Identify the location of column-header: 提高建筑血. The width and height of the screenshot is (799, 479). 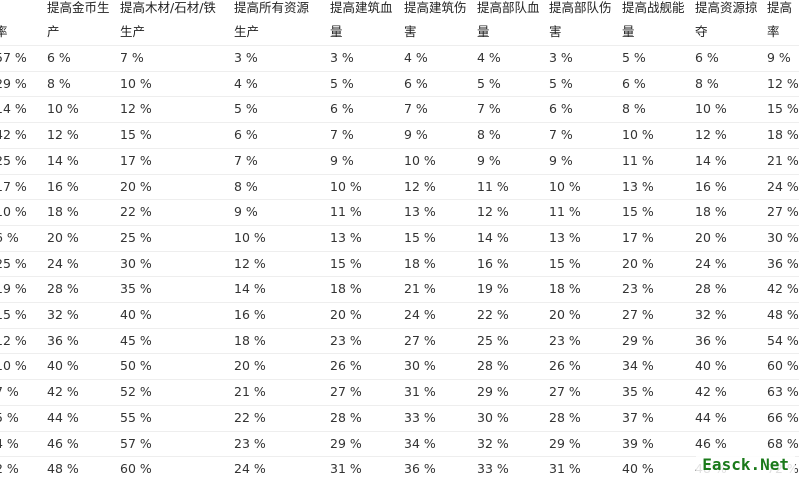
(361, 7).